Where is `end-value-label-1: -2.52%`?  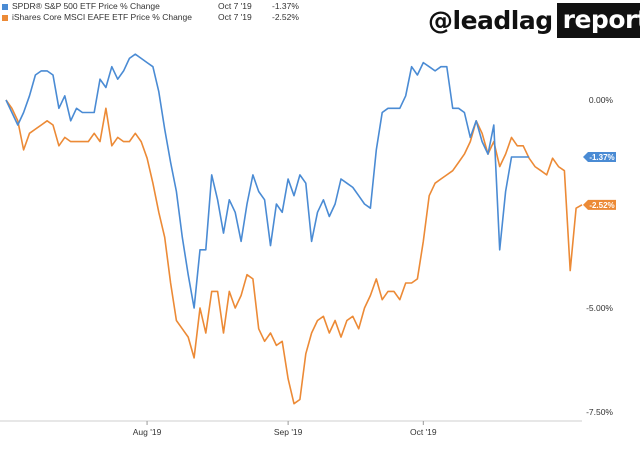 end-value-label-1: -2.52% is located at coordinates (599, 204).